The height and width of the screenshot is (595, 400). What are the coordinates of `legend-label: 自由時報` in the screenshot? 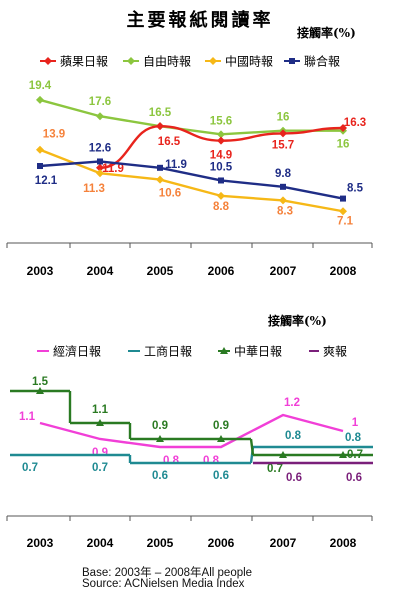 It's located at (167, 62).